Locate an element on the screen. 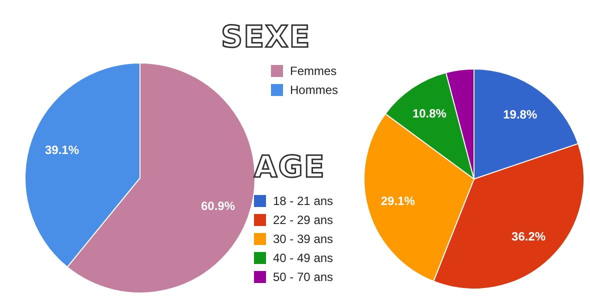  legend-label: 22 - 29 ans is located at coordinates (303, 219).